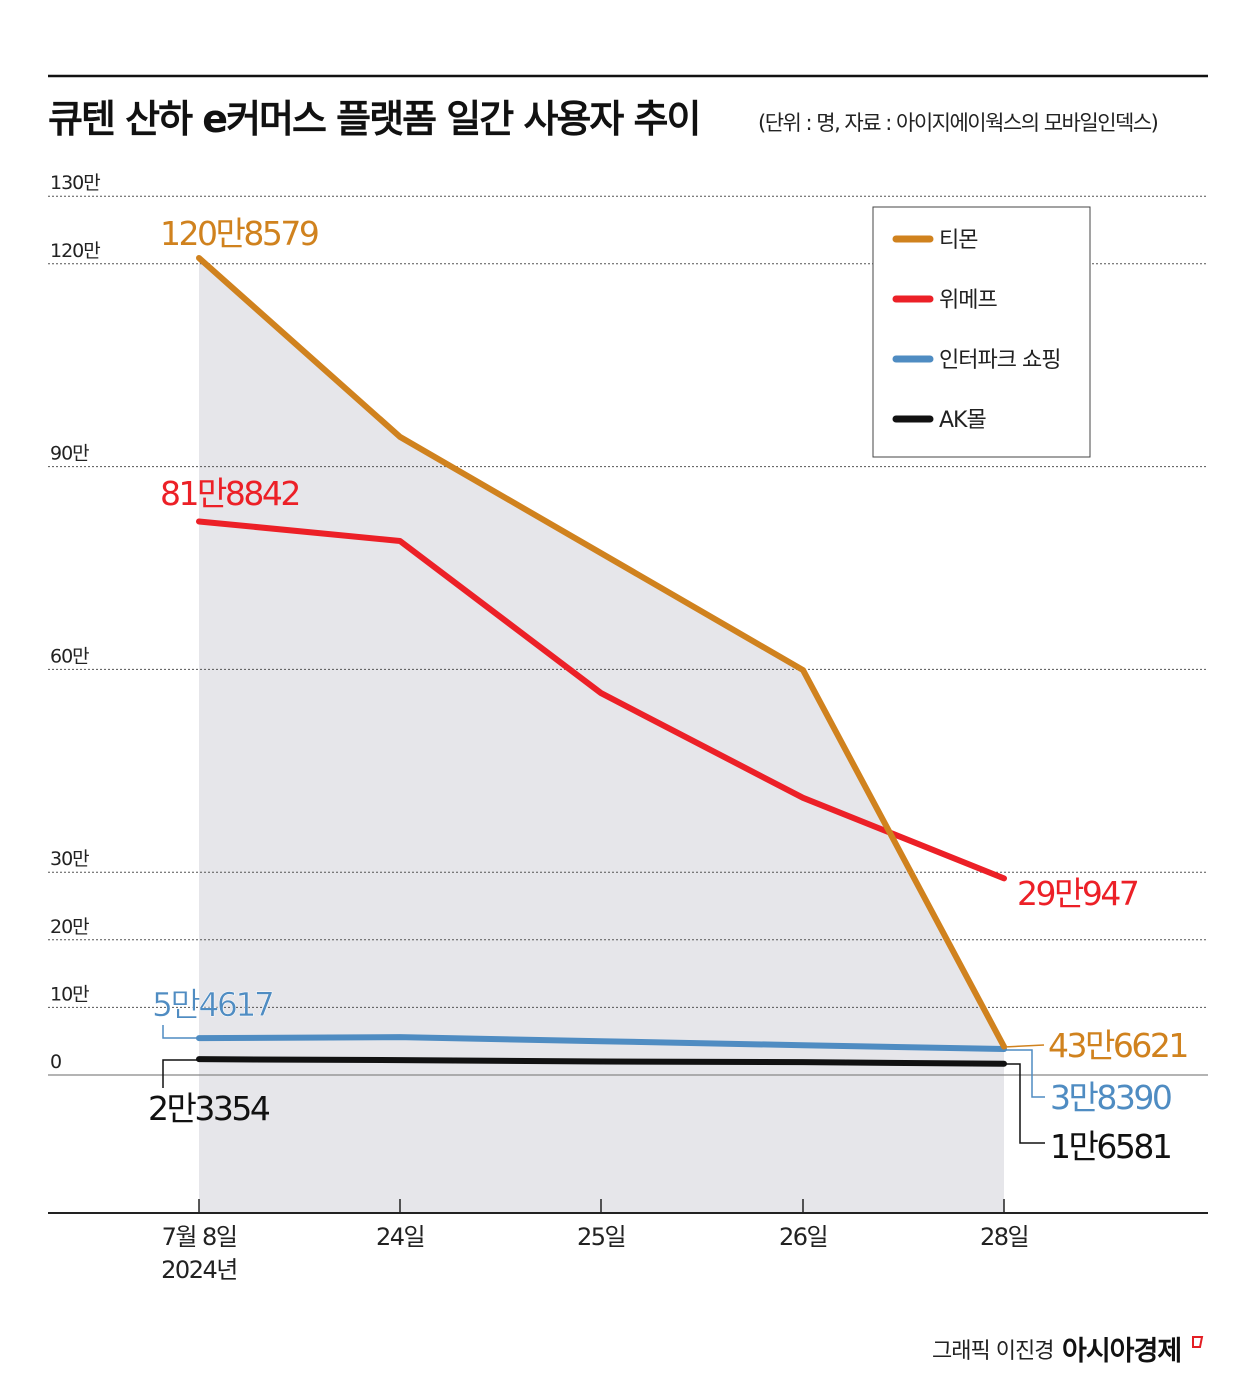 The height and width of the screenshot is (1396, 1249). What do you see at coordinates (803, 1237) in the screenshot?
I see `x-tick-label: 26일` at bounding box center [803, 1237].